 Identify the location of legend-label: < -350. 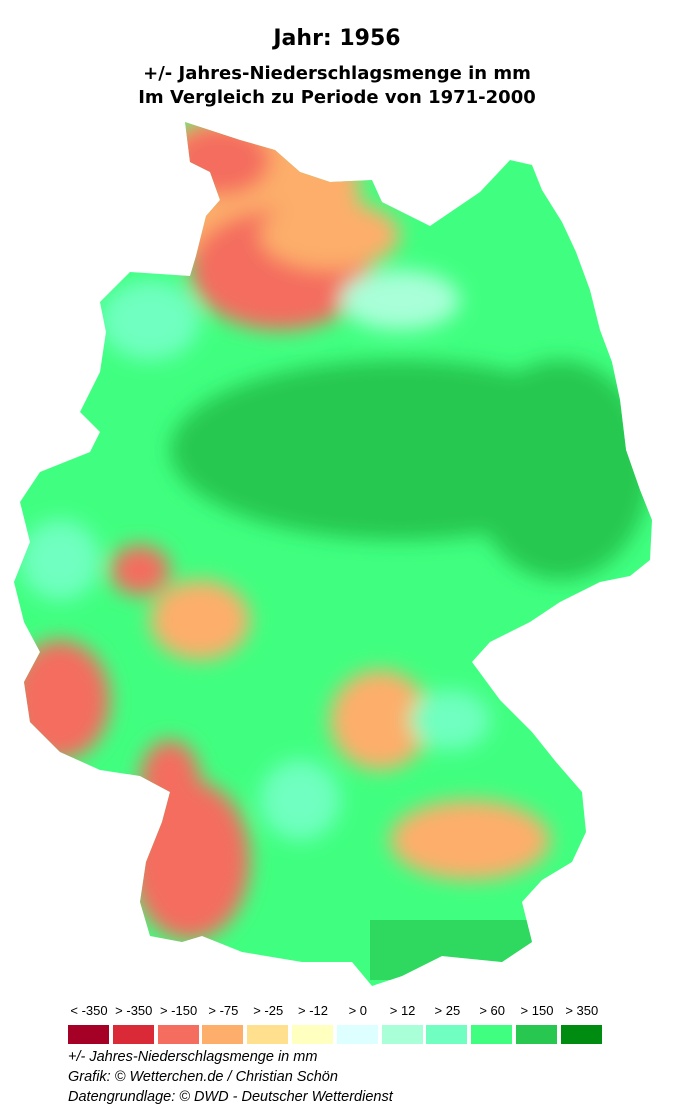
(89, 1010).